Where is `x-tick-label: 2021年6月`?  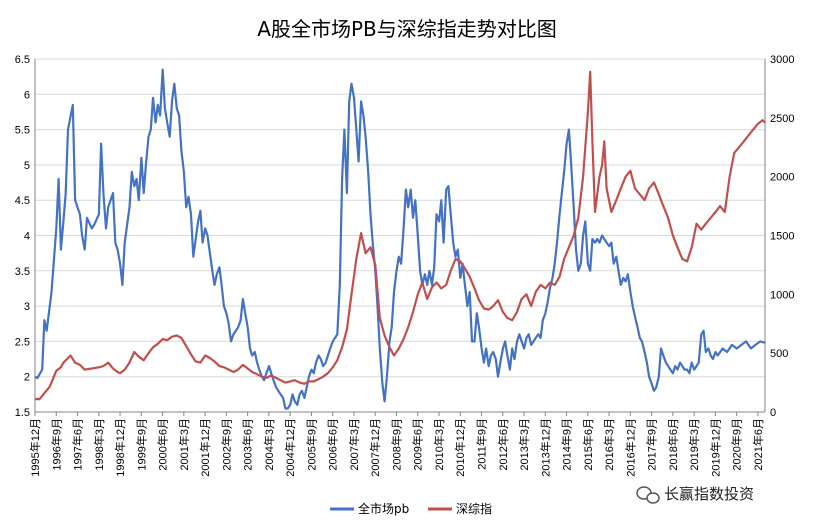 x-tick-label: 2021年6月 is located at coordinates (758, 444).